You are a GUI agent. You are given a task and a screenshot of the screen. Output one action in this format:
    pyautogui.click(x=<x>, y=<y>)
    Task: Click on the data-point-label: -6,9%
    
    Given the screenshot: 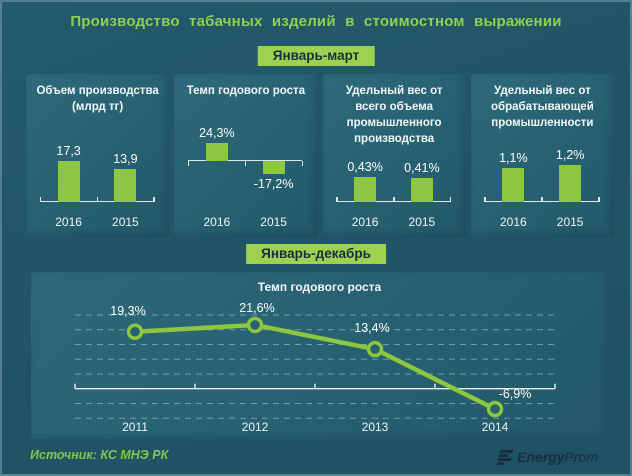 What is the action you would take?
    pyautogui.click(x=515, y=394)
    